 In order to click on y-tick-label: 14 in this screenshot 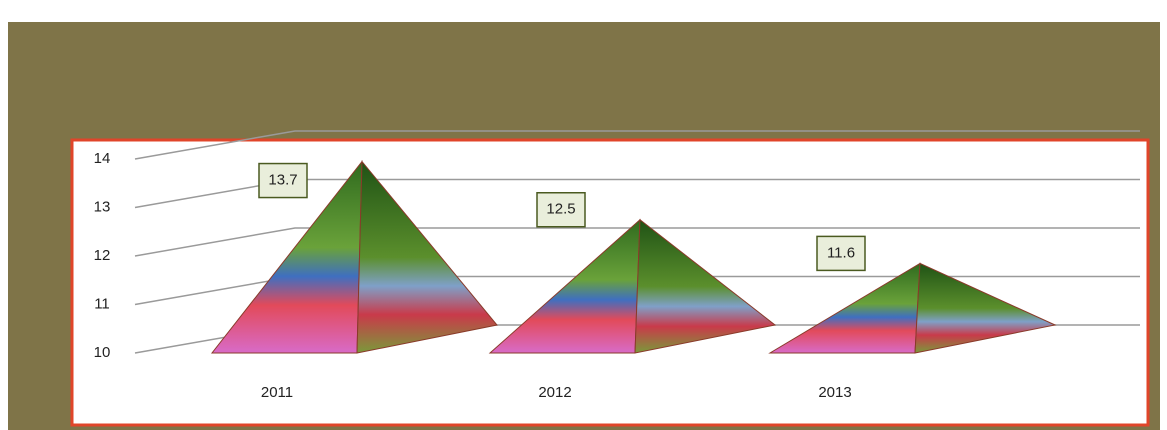, I will do `click(102, 158)`.